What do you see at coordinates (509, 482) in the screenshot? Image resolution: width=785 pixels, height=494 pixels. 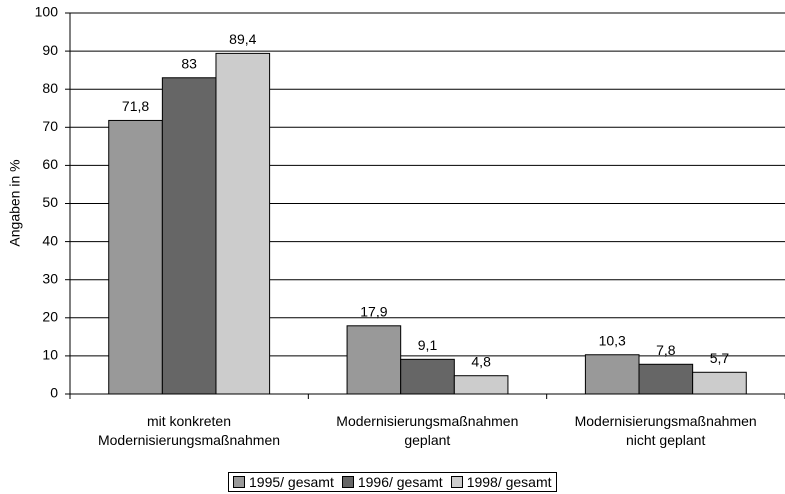 I see `legend-label: 1998/ gesamt` at bounding box center [509, 482].